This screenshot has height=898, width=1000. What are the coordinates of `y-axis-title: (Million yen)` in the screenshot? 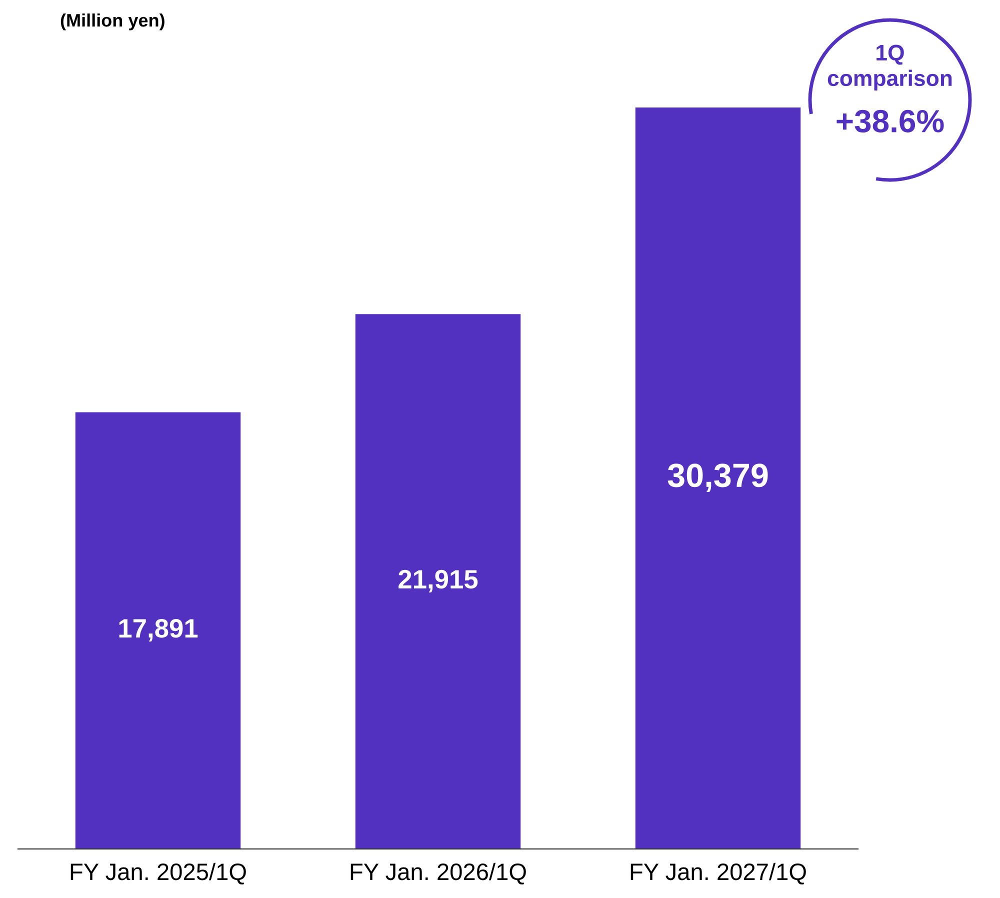 It's located at (112, 21).